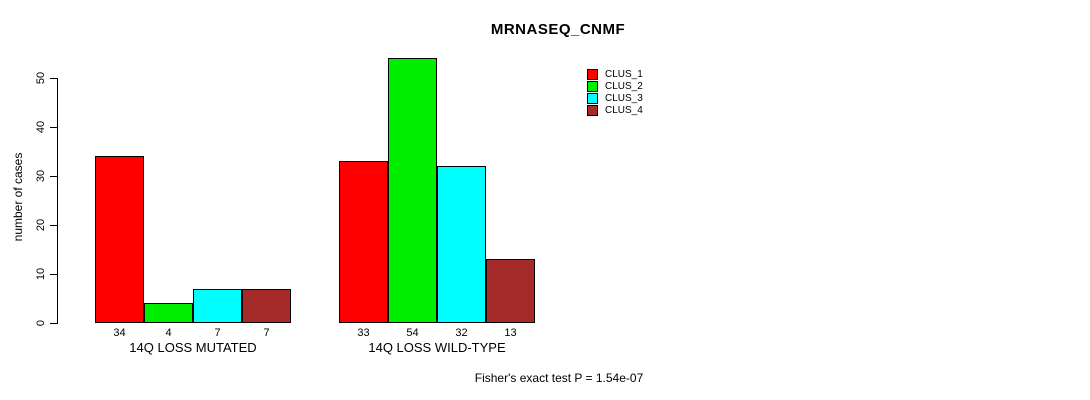 This screenshot has height=400, width=1090. Describe the element at coordinates (119, 333) in the screenshot. I see `bar-value-label: 34` at that location.